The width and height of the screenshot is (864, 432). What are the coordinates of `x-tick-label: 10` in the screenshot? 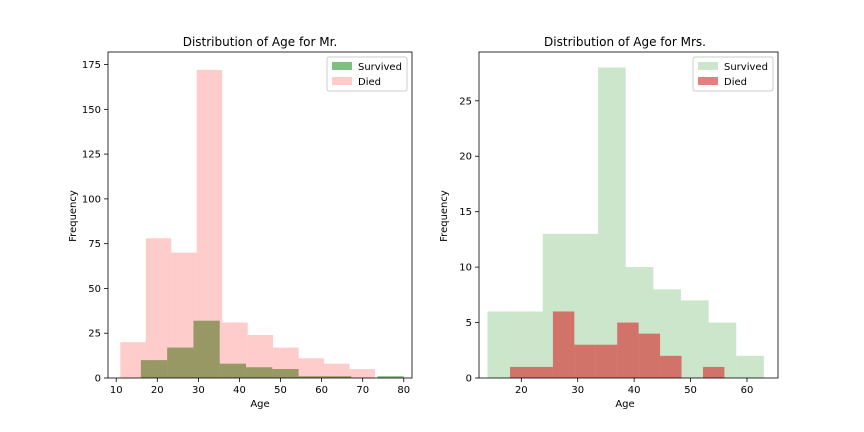 It's located at (116, 390).